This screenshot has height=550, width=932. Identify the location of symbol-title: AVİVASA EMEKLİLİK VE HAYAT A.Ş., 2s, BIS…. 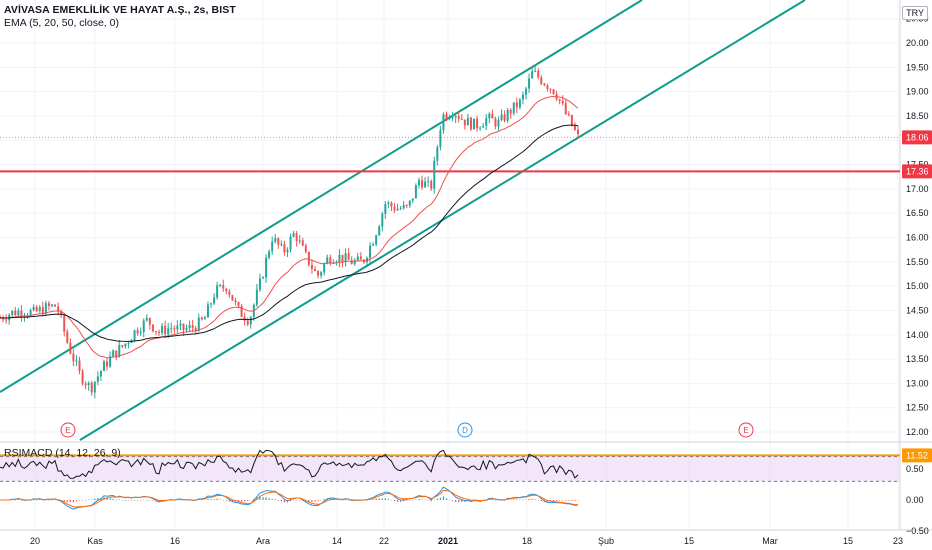
(120, 10).